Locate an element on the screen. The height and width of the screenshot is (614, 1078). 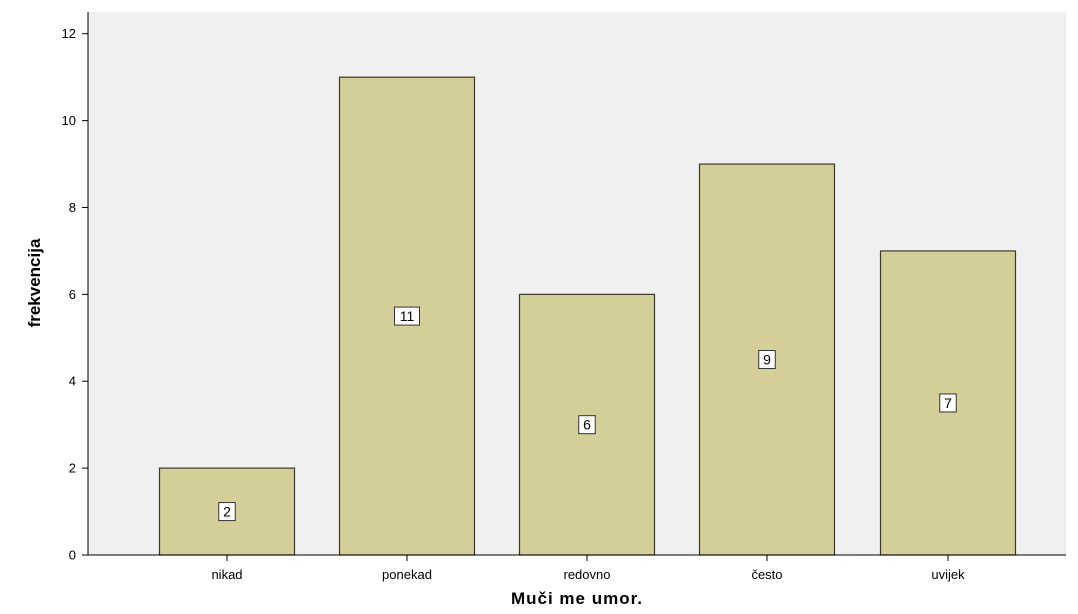
y-tick-label: 8 is located at coordinates (72, 207).